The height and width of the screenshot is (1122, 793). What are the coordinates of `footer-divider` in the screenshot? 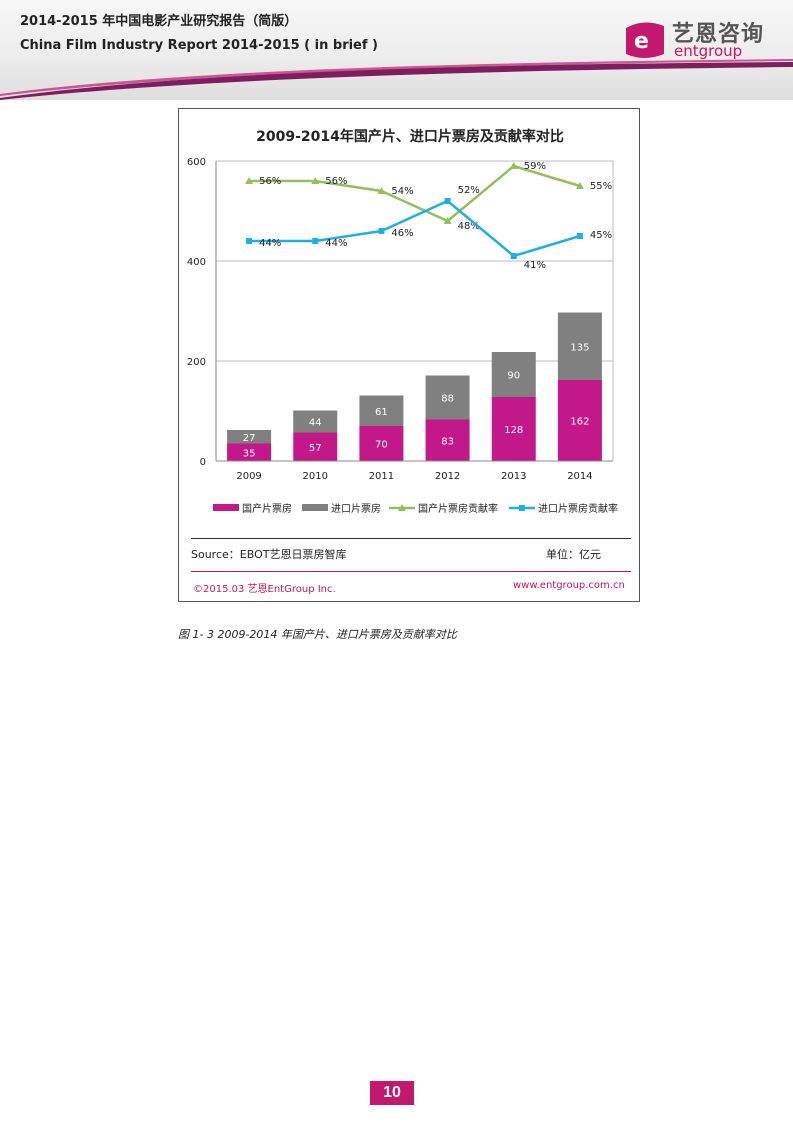 It's located at (411, 571).